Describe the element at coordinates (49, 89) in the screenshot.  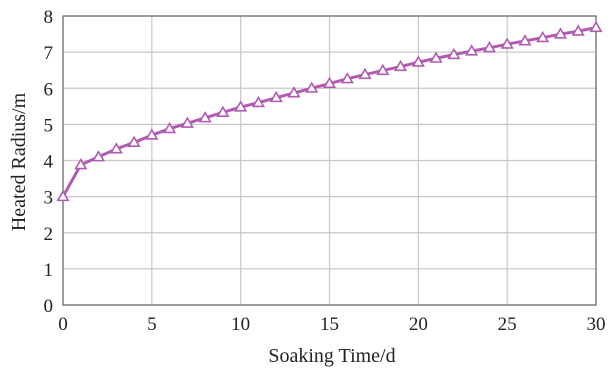
I see `y-tick-label: 6` at that location.